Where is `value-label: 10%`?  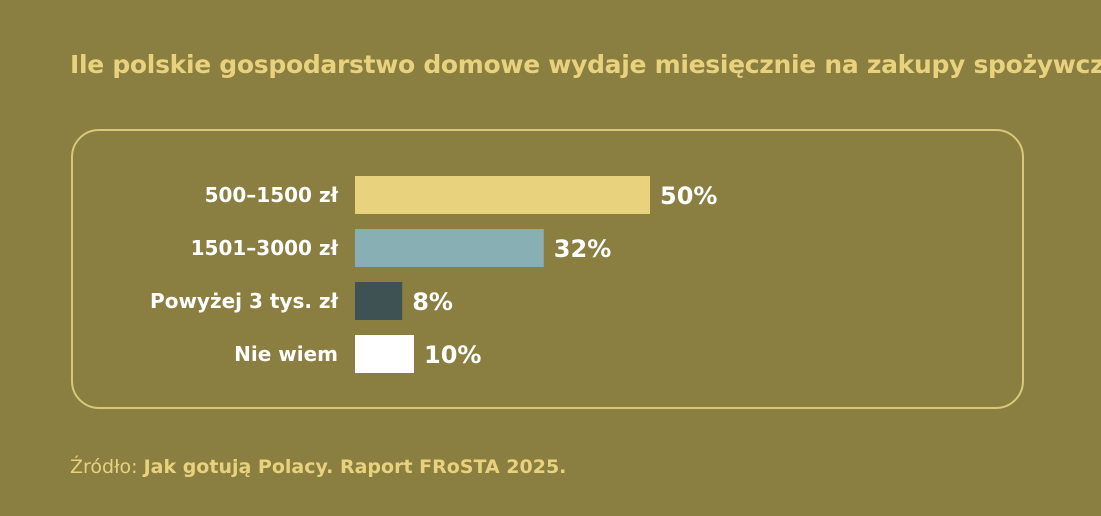
value-label: 10% is located at coordinates (452, 355).